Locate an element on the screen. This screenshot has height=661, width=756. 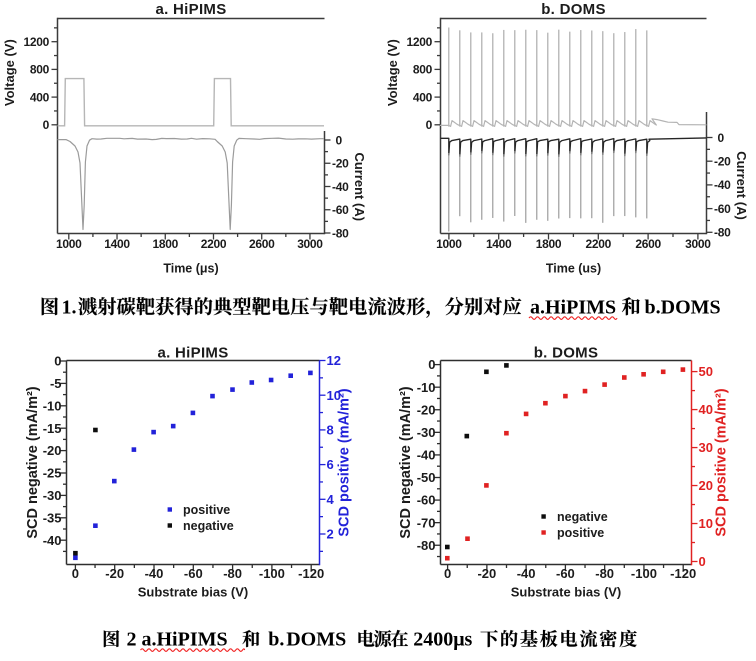
svg-text: 40 is located at coordinates (706, 409).